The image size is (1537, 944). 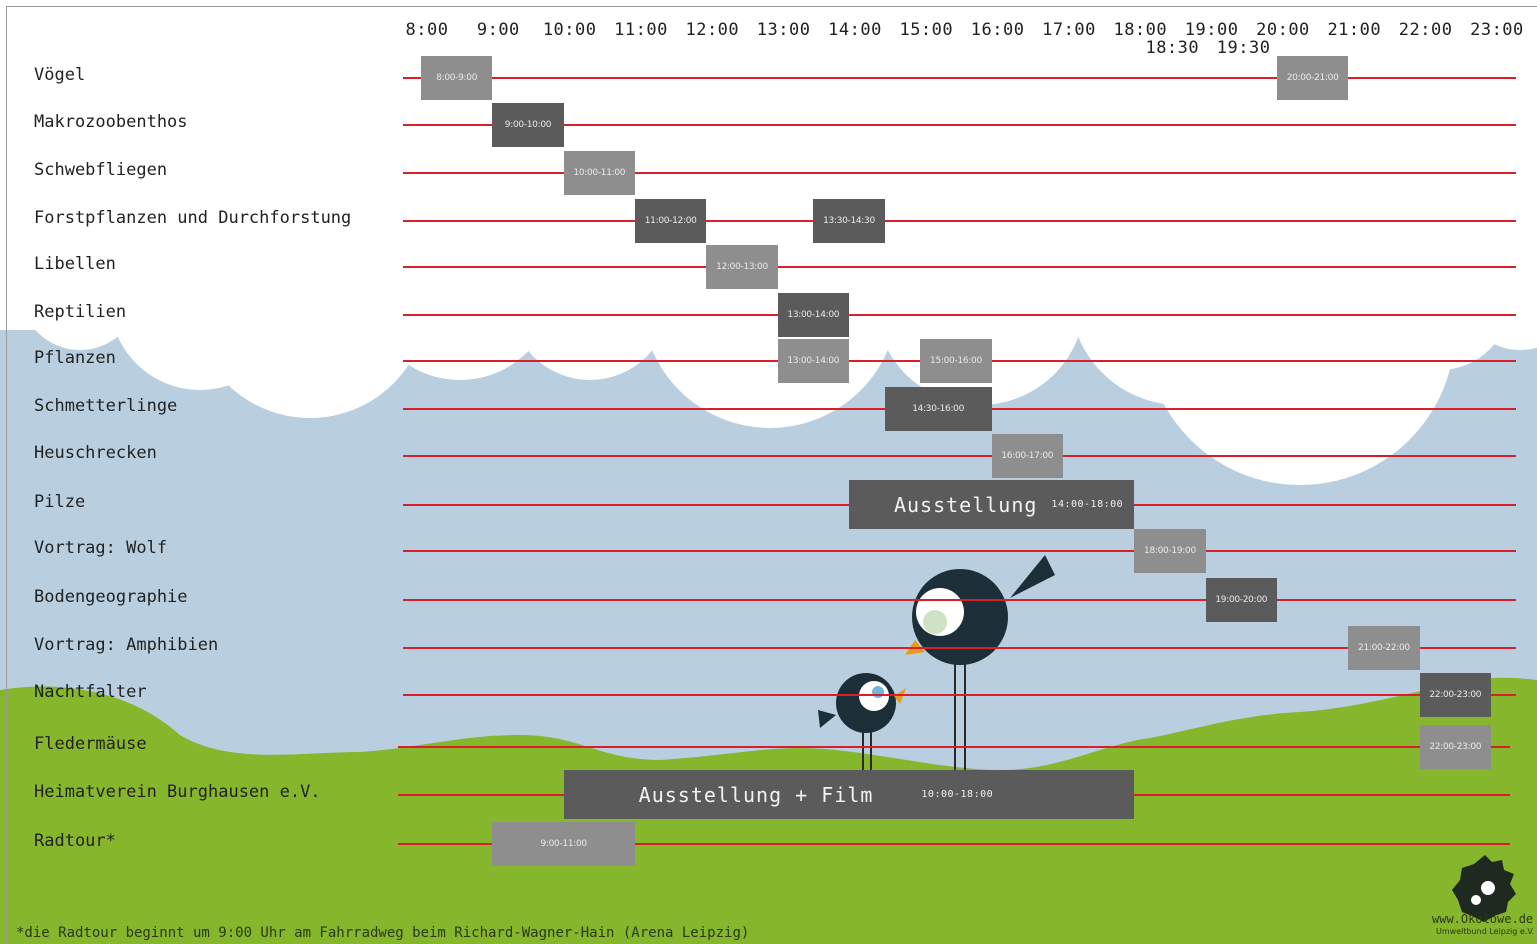 What do you see at coordinates (783, 30) in the screenshot?
I see `hour-label: 13:00` at bounding box center [783, 30].